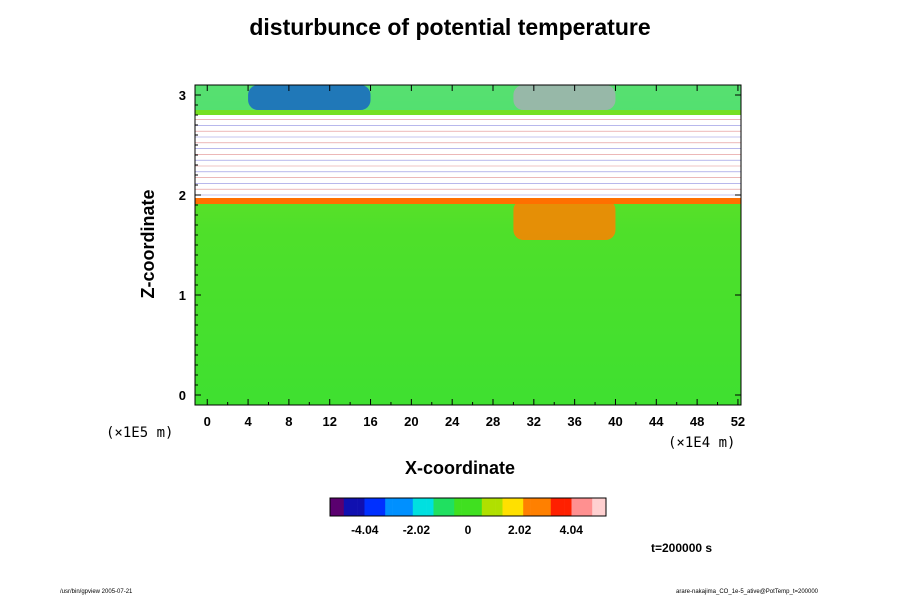 The width and height of the screenshot is (900, 600). I want to click on x-tick-label: 20, so click(411, 421).